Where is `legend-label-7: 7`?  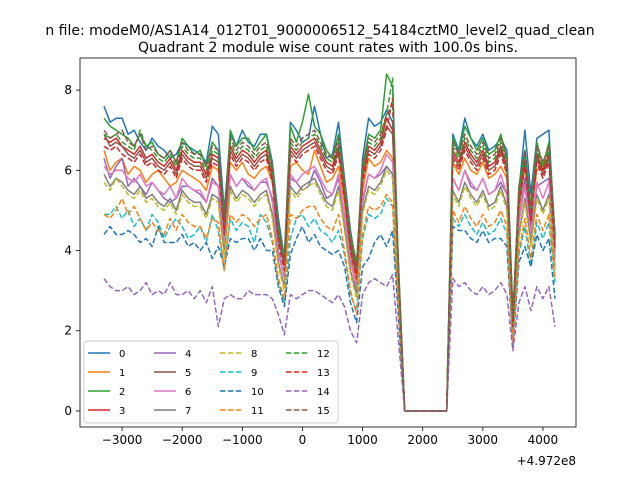 legend-label-7: 7 is located at coordinates (188, 411).